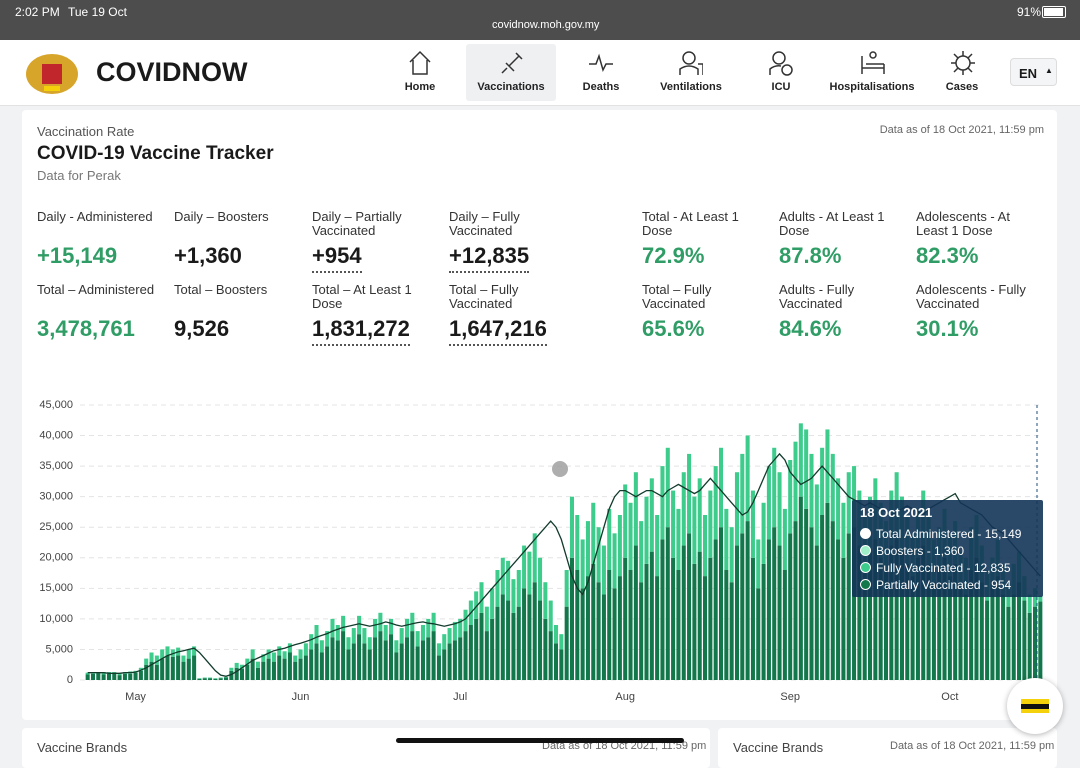  What do you see at coordinates (1028, 73) in the screenshot?
I see `language: EN` at bounding box center [1028, 73].